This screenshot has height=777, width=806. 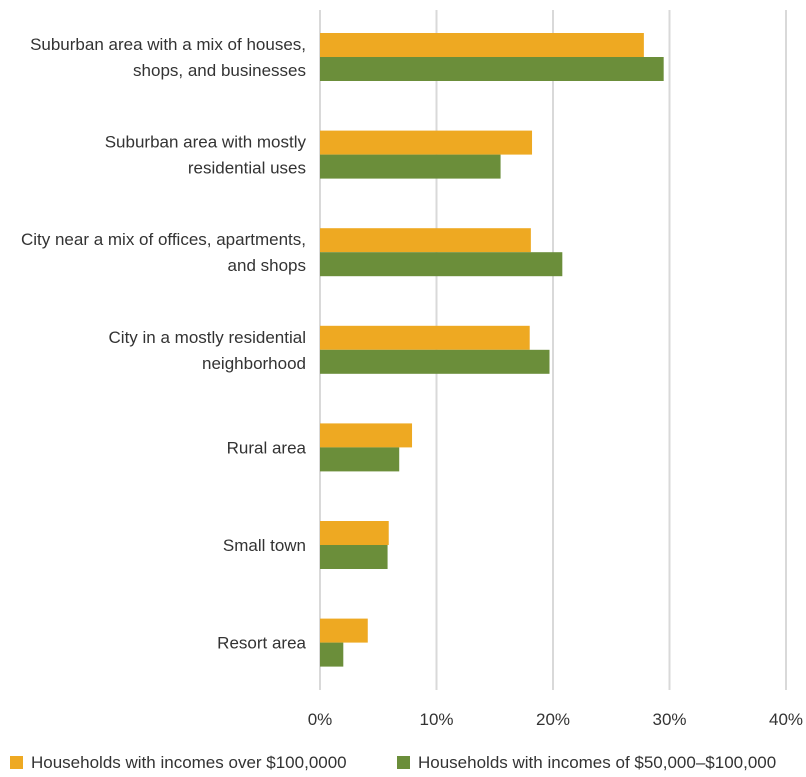 I want to click on x-tick-label: 10%, so click(x=436, y=719).